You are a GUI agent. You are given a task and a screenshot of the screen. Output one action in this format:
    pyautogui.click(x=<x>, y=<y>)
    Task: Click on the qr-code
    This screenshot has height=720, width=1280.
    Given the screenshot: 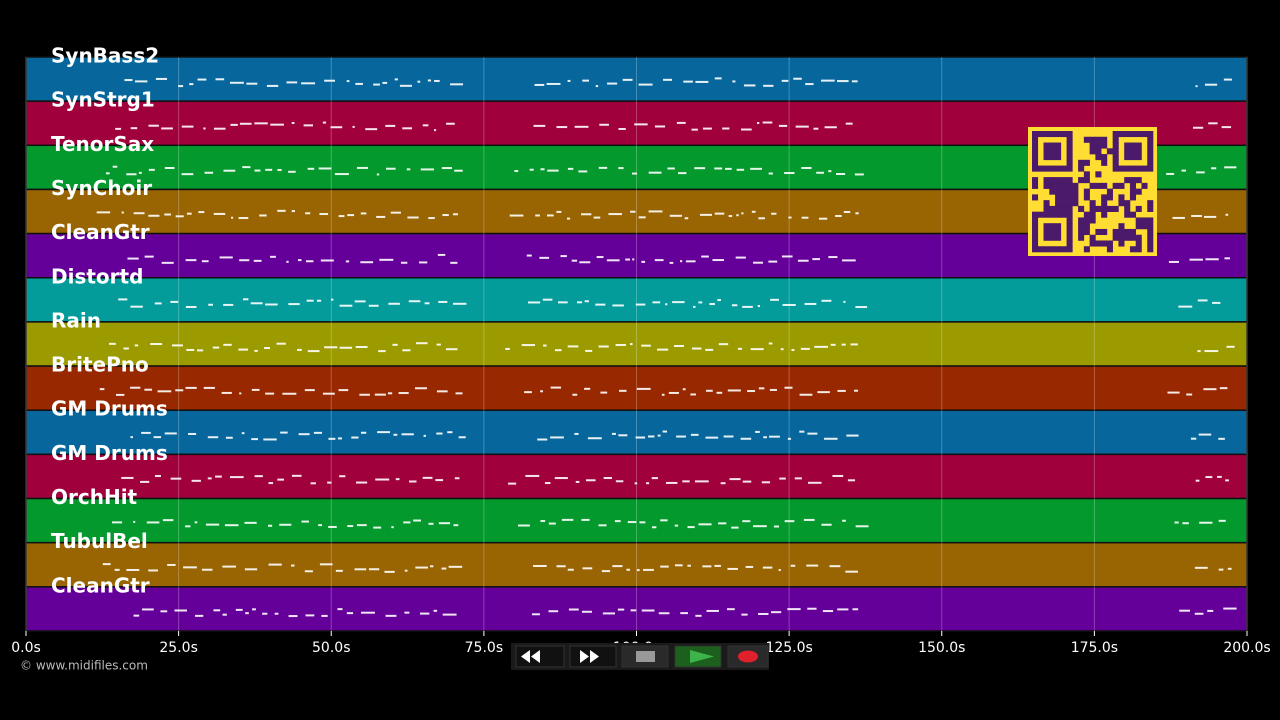 What is the action you would take?
    pyautogui.click(x=1092, y=191)
    